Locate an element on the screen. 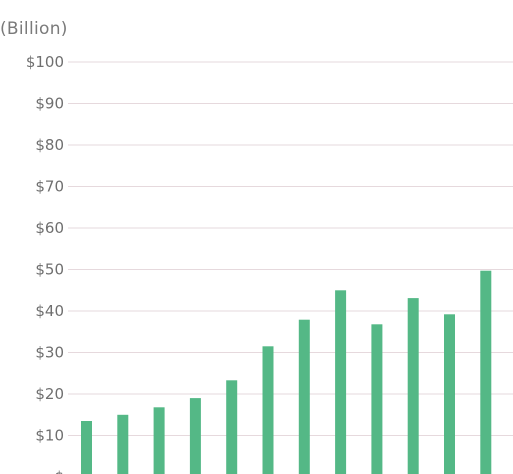  y-tick-label: $50 is located at coordinates (49, 270).